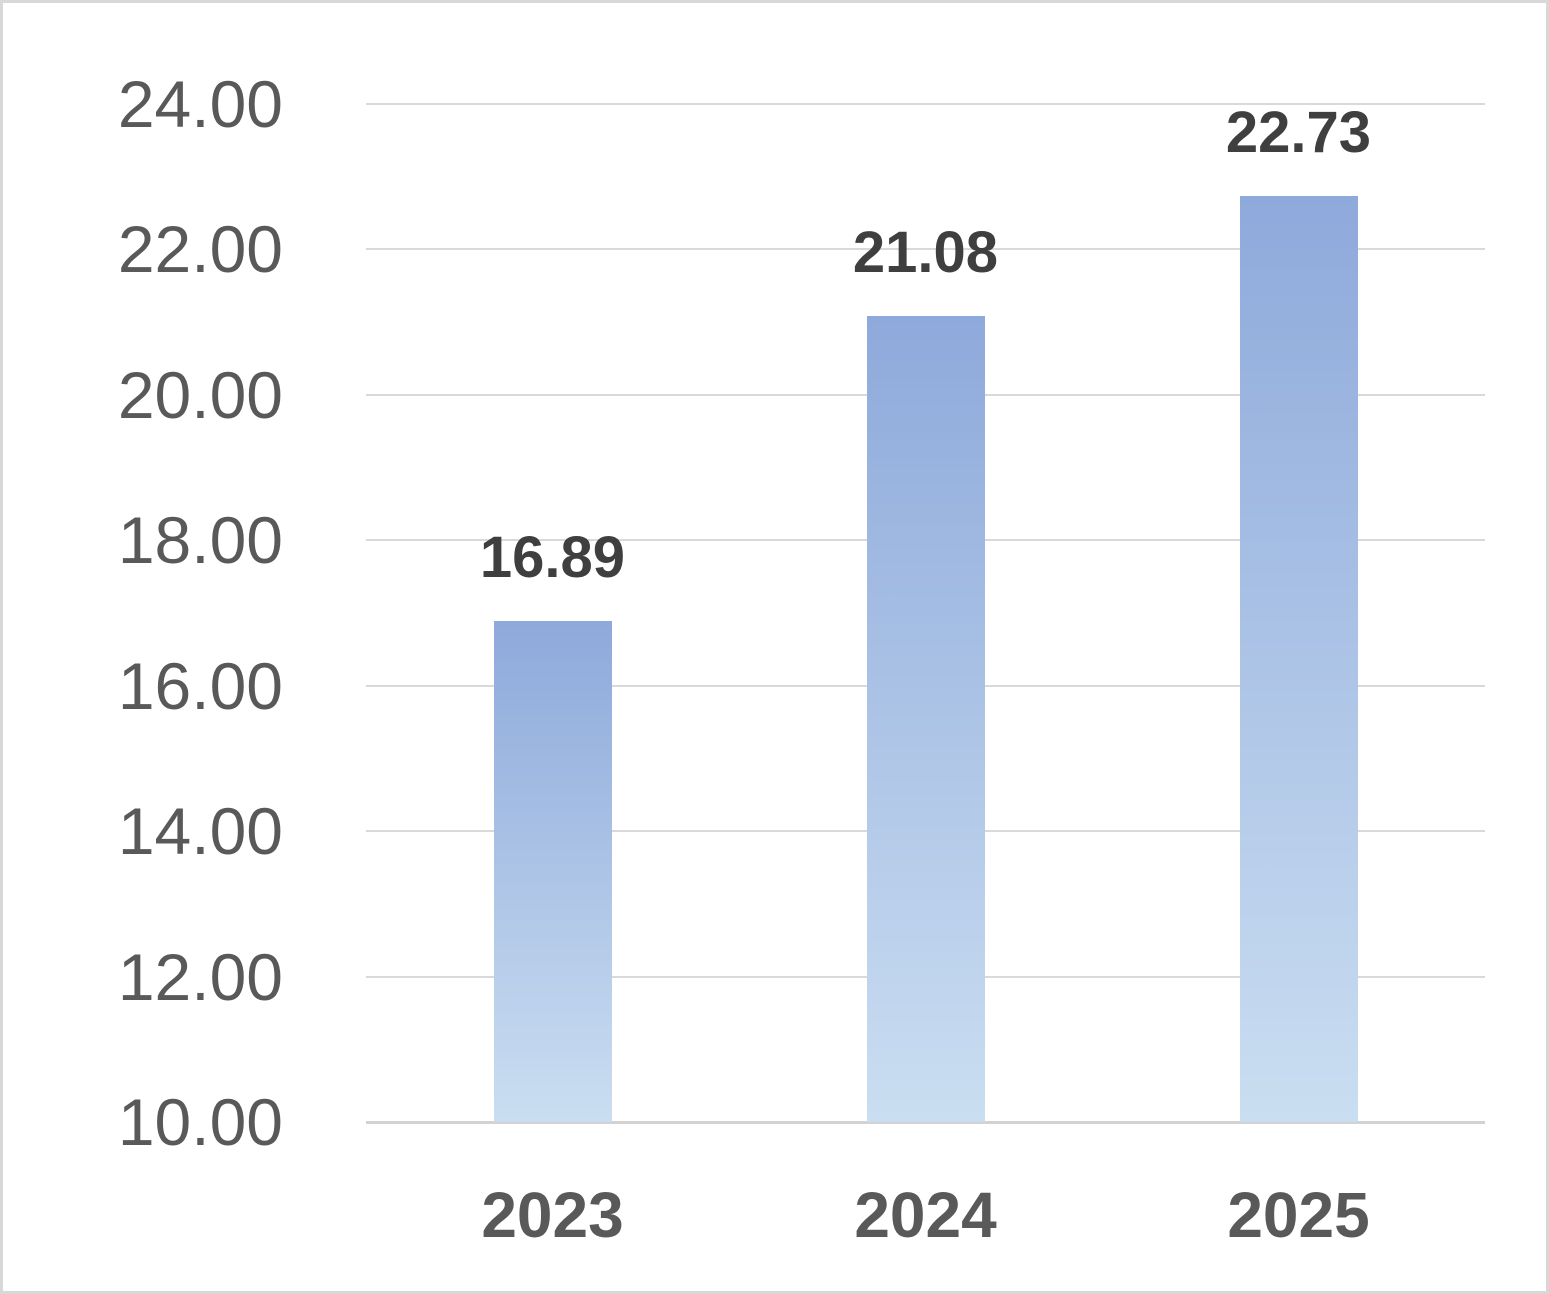 The height and width of the screenshot is (1294, 1549). I want to click on y-tick-label: 20.00, so click(200, 394).